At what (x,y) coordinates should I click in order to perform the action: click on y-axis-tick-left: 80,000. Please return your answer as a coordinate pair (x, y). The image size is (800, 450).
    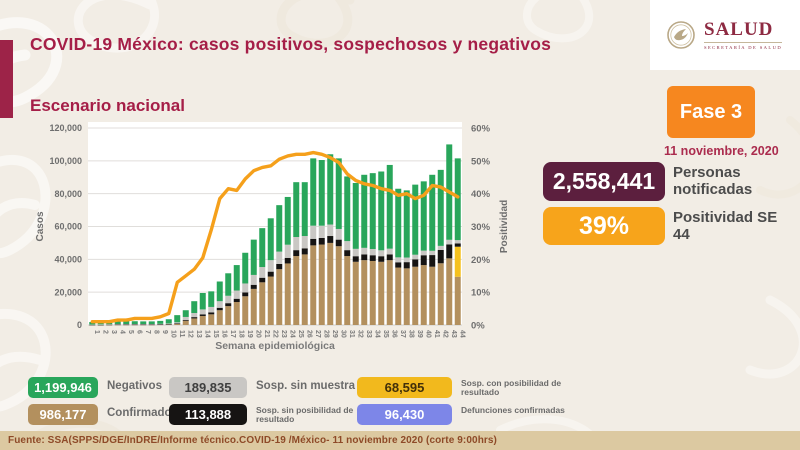
    Looking at the image, I should click on (68, 194).